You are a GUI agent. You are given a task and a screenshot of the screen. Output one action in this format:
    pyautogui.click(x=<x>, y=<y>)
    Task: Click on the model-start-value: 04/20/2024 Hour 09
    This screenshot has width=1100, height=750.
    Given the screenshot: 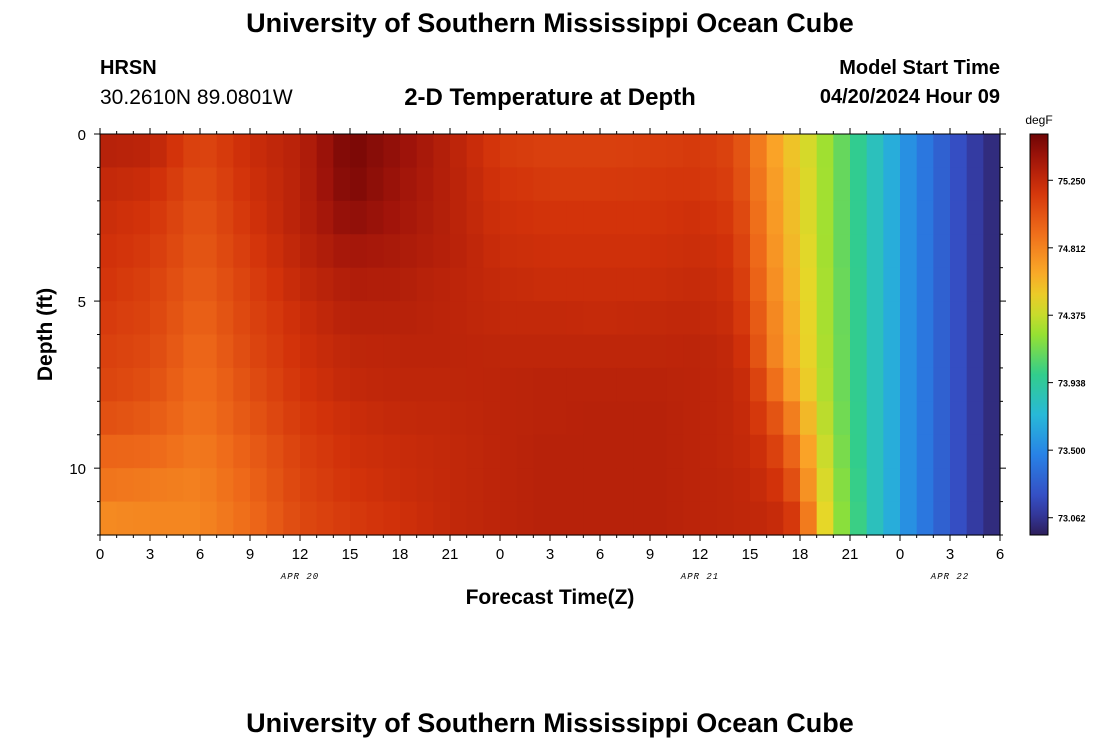 What is the action you would take?
    pyautogui.click(x=909, y=97)
    